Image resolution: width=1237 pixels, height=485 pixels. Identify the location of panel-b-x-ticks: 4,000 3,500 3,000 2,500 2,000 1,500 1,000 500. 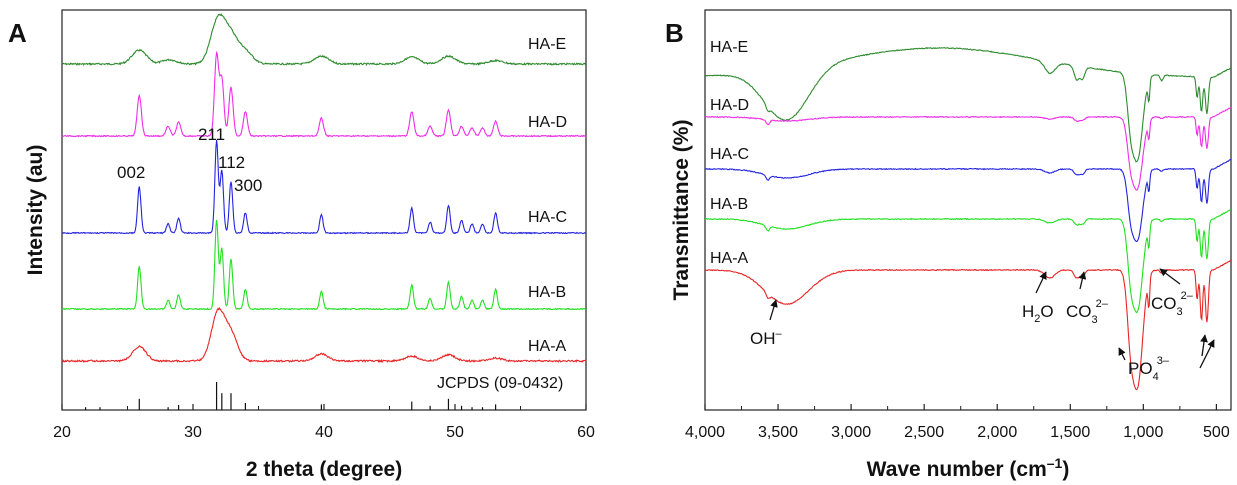
(957, 422).